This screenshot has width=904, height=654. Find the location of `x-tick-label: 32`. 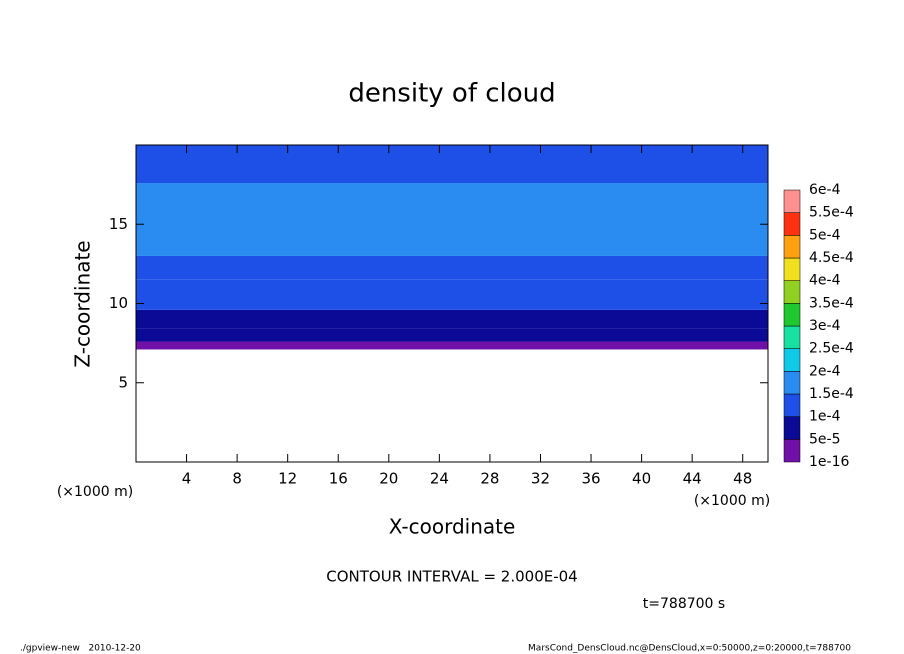

x-tick-label: 32 is located at coordinates (540, 479).